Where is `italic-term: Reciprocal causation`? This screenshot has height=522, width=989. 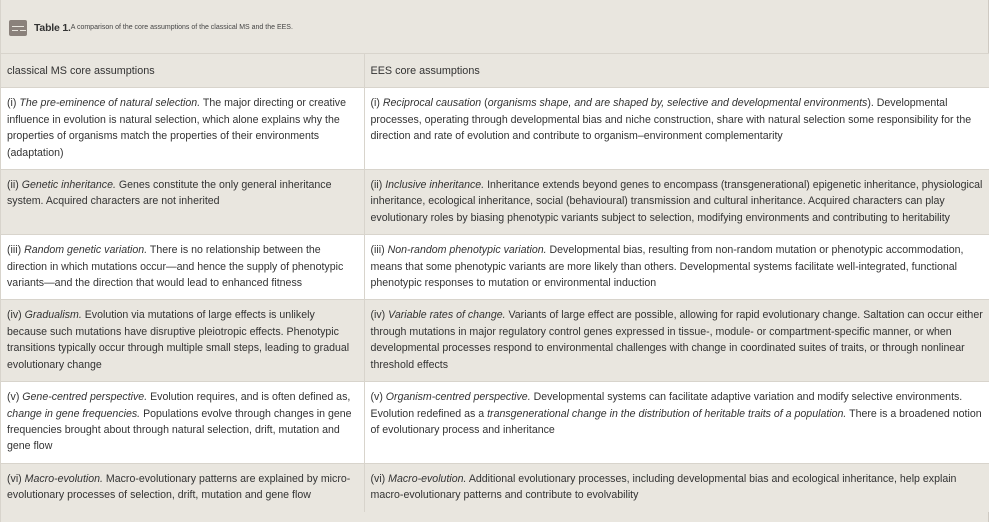
italic-term: Reciprocal causation is located at coordinates (432, 103).